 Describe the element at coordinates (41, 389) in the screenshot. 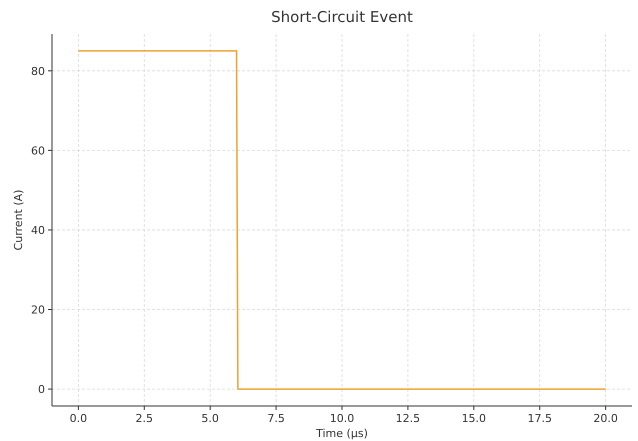

I see `y-tick-label: 0` at that location.